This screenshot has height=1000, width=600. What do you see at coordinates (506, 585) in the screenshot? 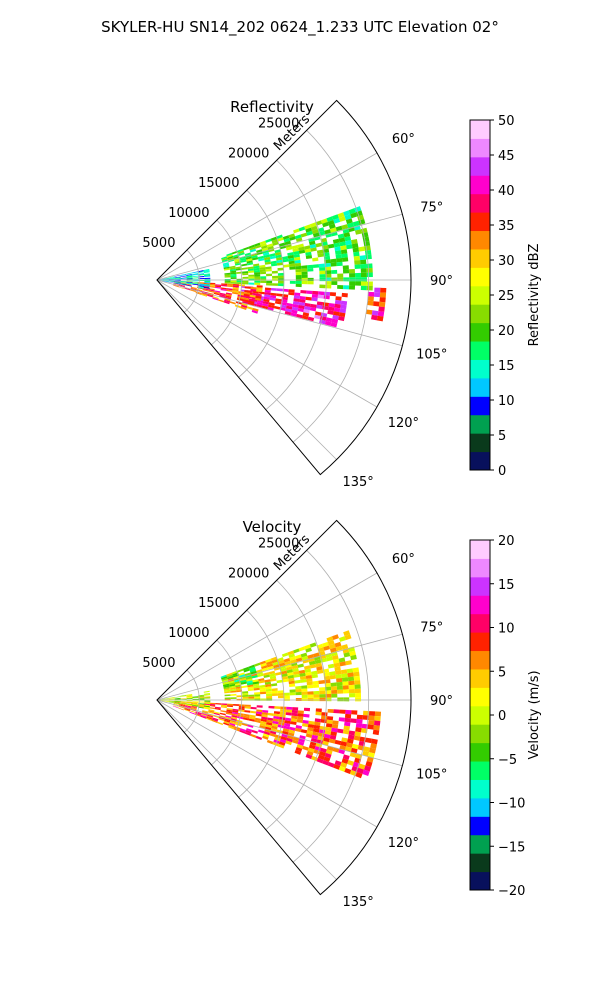
I see `colorbar-tick-label: 15` at bounding box center [506, 585].